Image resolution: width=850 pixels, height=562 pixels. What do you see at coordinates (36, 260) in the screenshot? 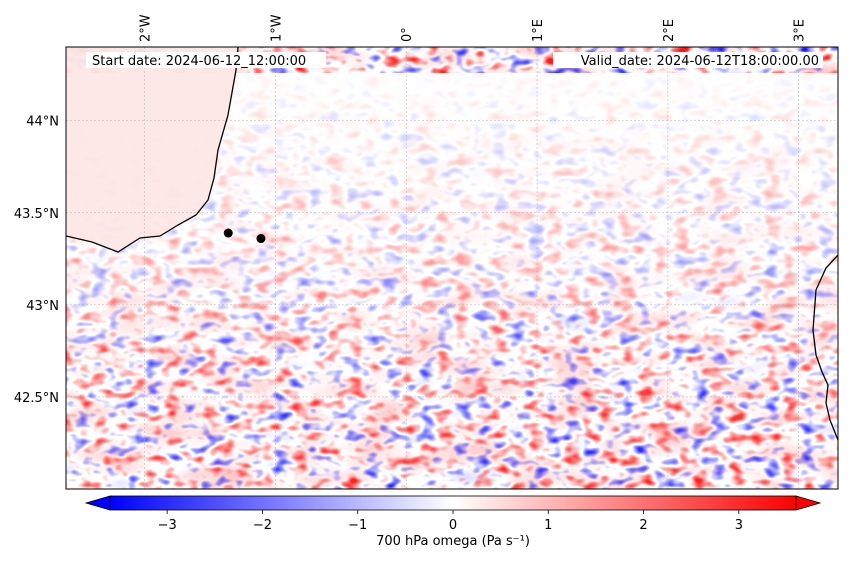
I see `latitude-labels: 44°N 43.5°N 43°N 42.5°N` at bounding box center [36, 260].